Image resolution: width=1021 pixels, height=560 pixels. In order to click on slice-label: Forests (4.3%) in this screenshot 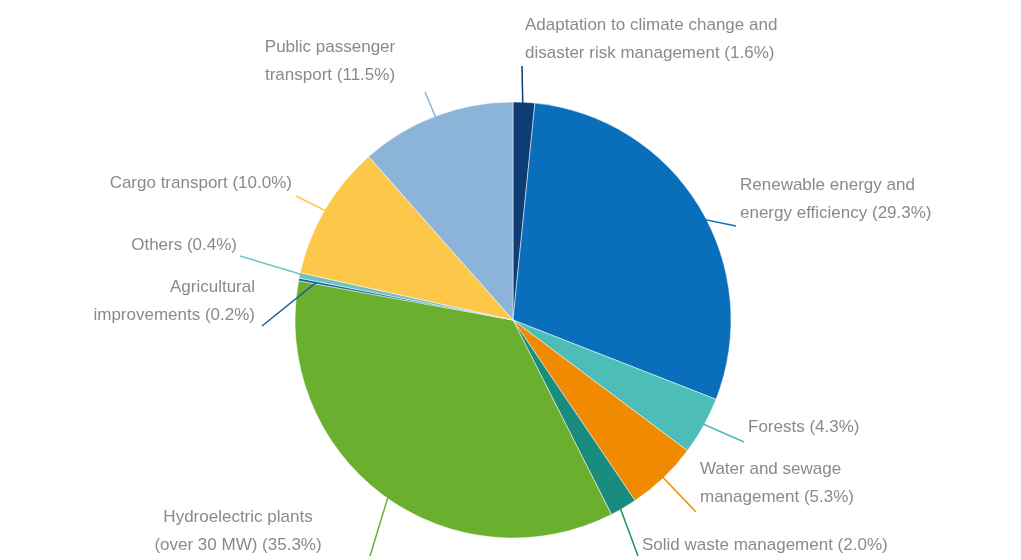, I will do `click(804, 426)`.